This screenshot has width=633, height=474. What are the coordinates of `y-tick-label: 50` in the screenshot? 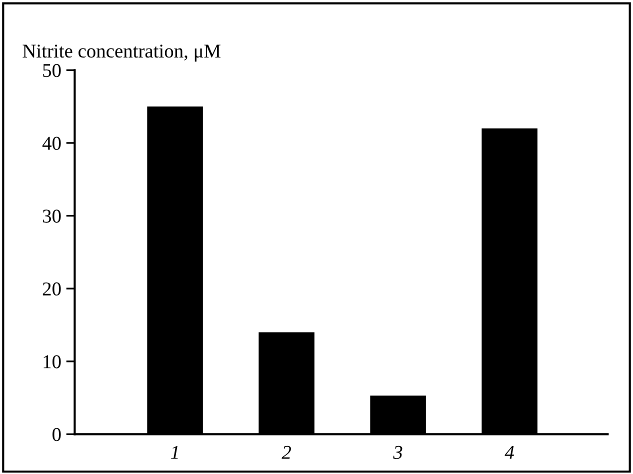 It's located at (52, 71).